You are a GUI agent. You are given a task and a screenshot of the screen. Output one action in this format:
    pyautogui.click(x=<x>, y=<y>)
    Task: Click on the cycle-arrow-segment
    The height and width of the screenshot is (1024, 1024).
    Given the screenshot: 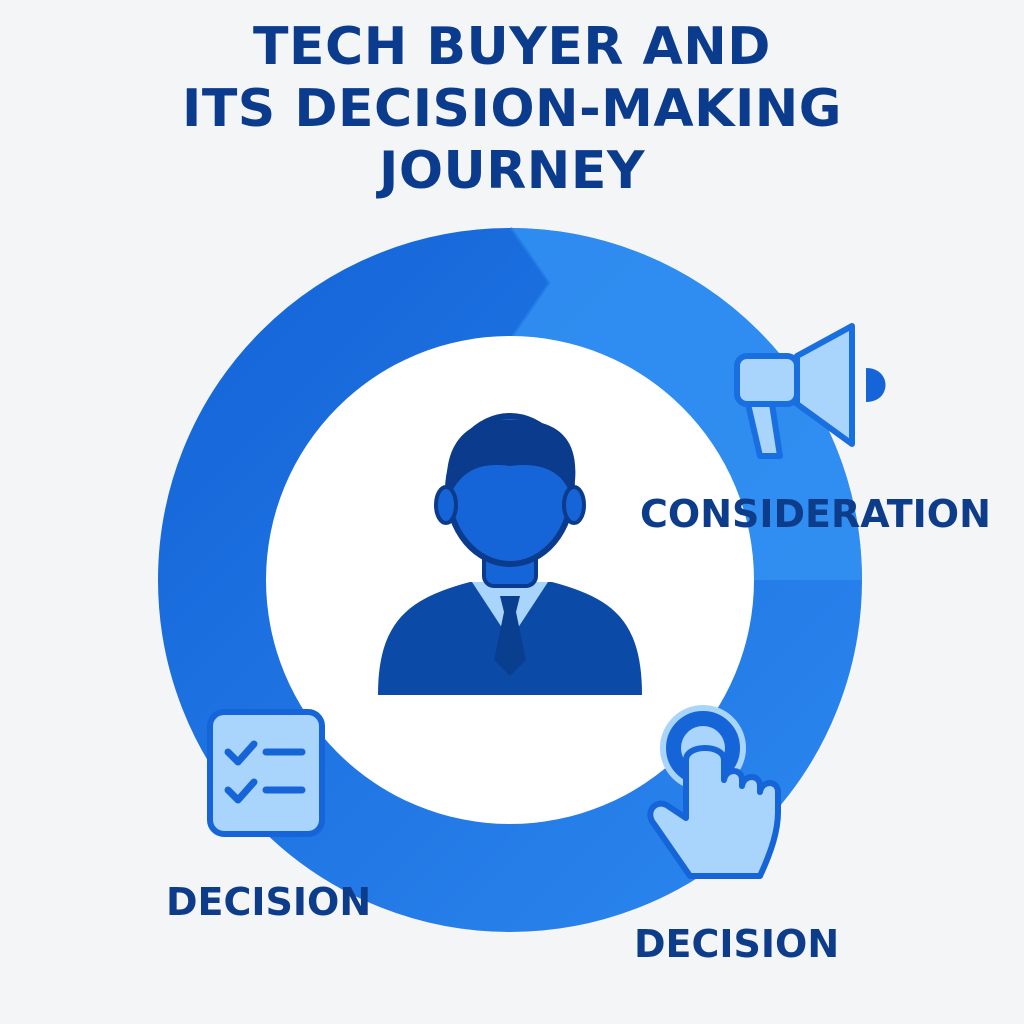 What is the action you would take?
    pyautogui.click(x=686, y=404)
    